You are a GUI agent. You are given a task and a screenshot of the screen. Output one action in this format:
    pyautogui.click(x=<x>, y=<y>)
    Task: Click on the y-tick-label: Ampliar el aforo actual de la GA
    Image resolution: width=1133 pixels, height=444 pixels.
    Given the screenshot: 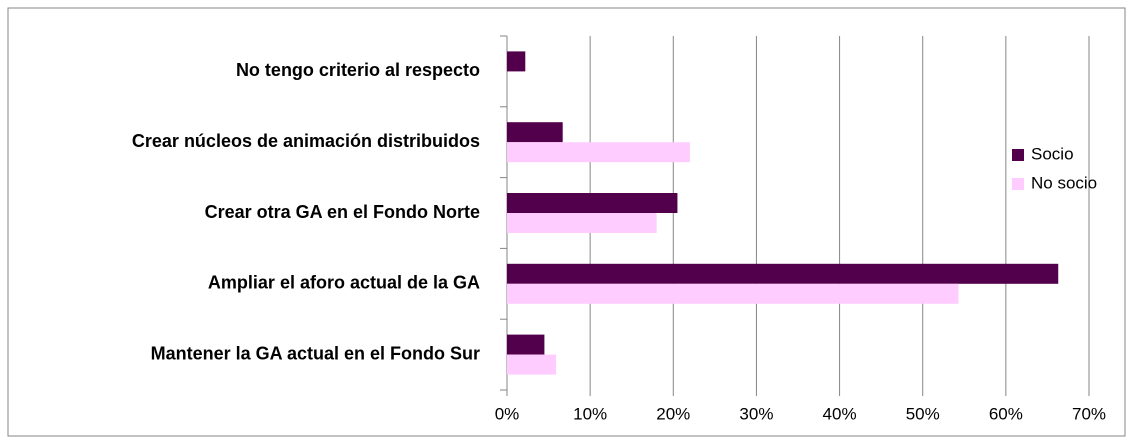 What is the action you would take?
    pyautogui.click(x=344, y=283)
    